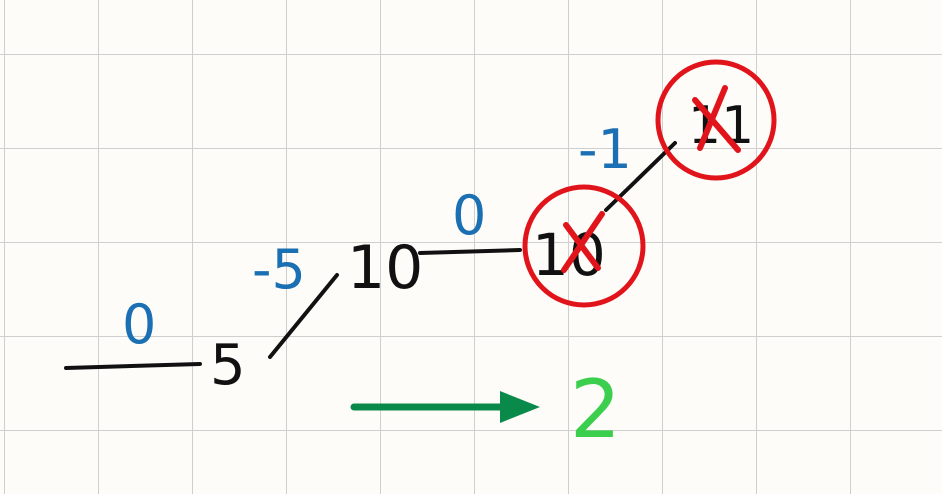 The width and height of the screenshot is (942, 494). I want to click on node-label-5: 5, so click(228, 365).